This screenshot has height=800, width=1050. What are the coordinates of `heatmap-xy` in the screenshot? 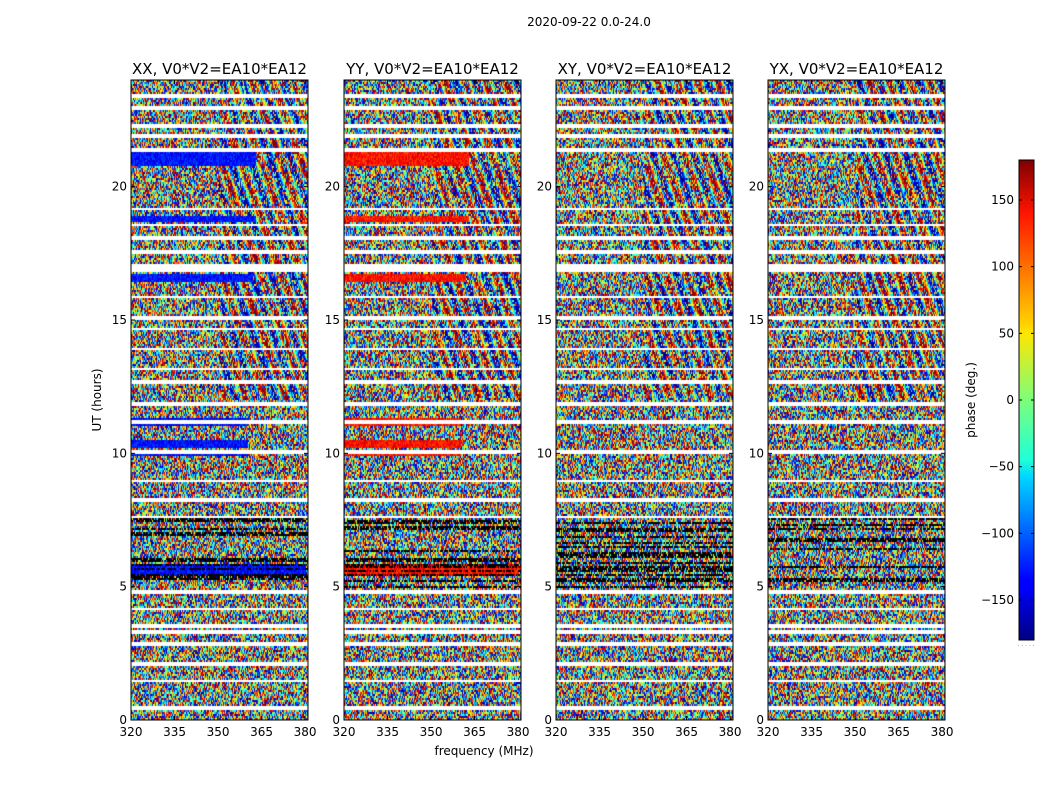 It's located at (644, 400).